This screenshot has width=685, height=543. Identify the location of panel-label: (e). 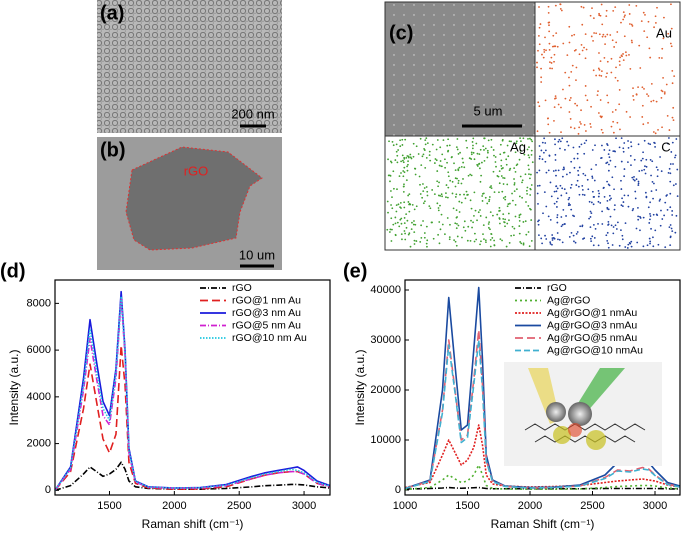
(355, 271).